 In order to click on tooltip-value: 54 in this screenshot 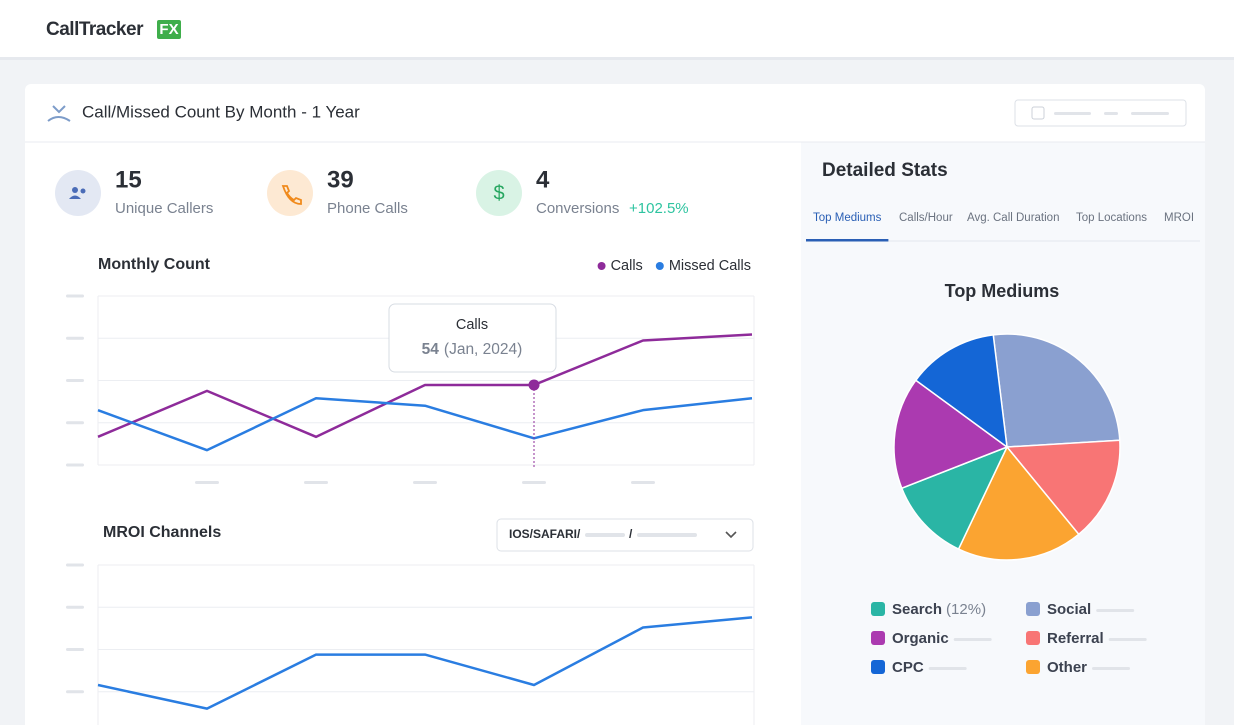, I will do `click(431, 349)`.